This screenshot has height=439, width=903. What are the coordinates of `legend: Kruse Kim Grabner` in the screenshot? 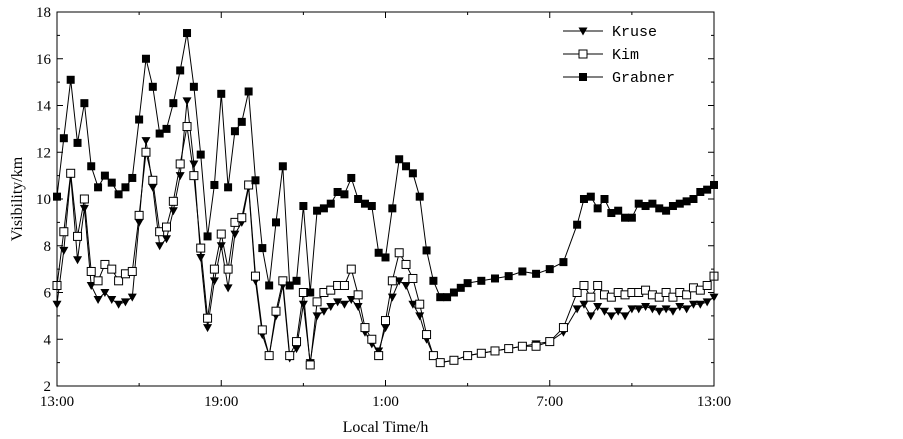 It's located at (619, 55).